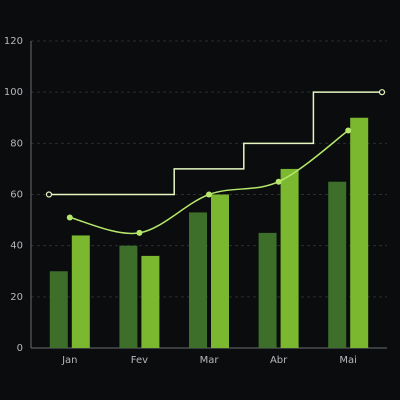 The width and height of the screenshot is (400, 400). What do you see at coordinates (210, 360) in the screenshot?
I see `x-tick-label: Mar` at bounding box center [210, 360].